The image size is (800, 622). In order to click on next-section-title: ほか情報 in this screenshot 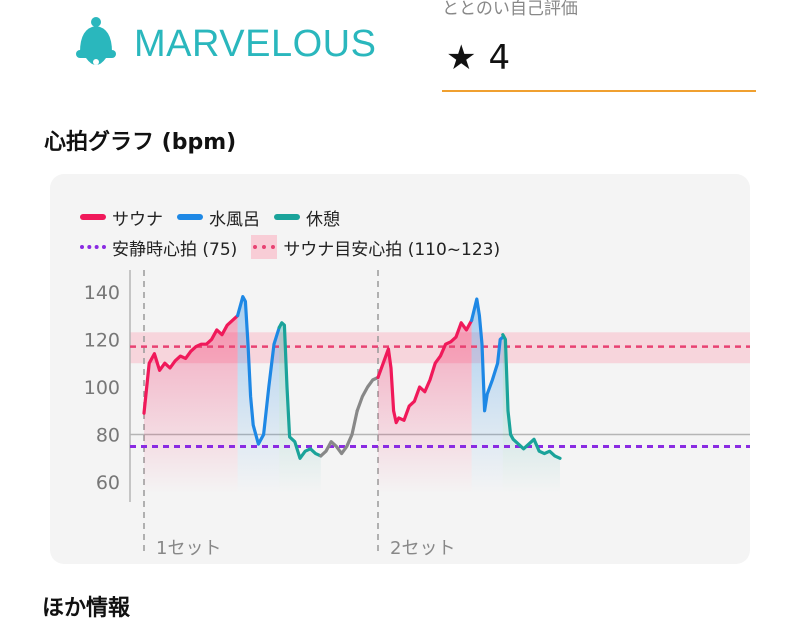, I will do `click(86, 608)`.